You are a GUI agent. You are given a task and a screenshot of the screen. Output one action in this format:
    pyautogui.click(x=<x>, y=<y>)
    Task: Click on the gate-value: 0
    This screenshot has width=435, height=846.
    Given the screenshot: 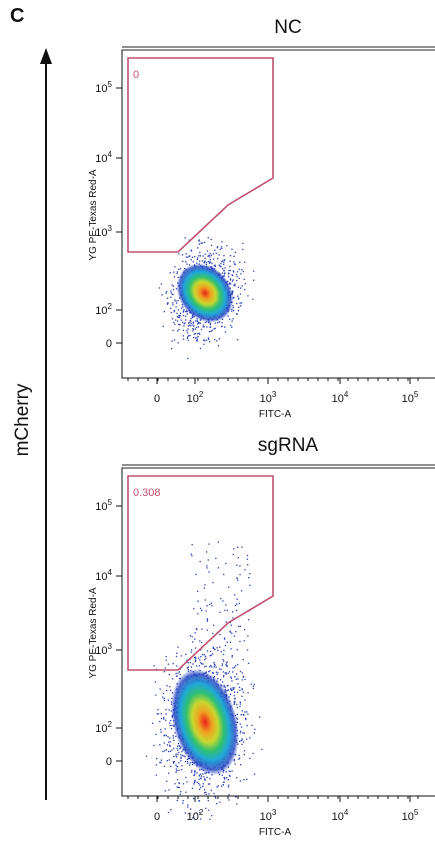 What is the action you would take?
    pyautogui.click(x=136, y=75)
    